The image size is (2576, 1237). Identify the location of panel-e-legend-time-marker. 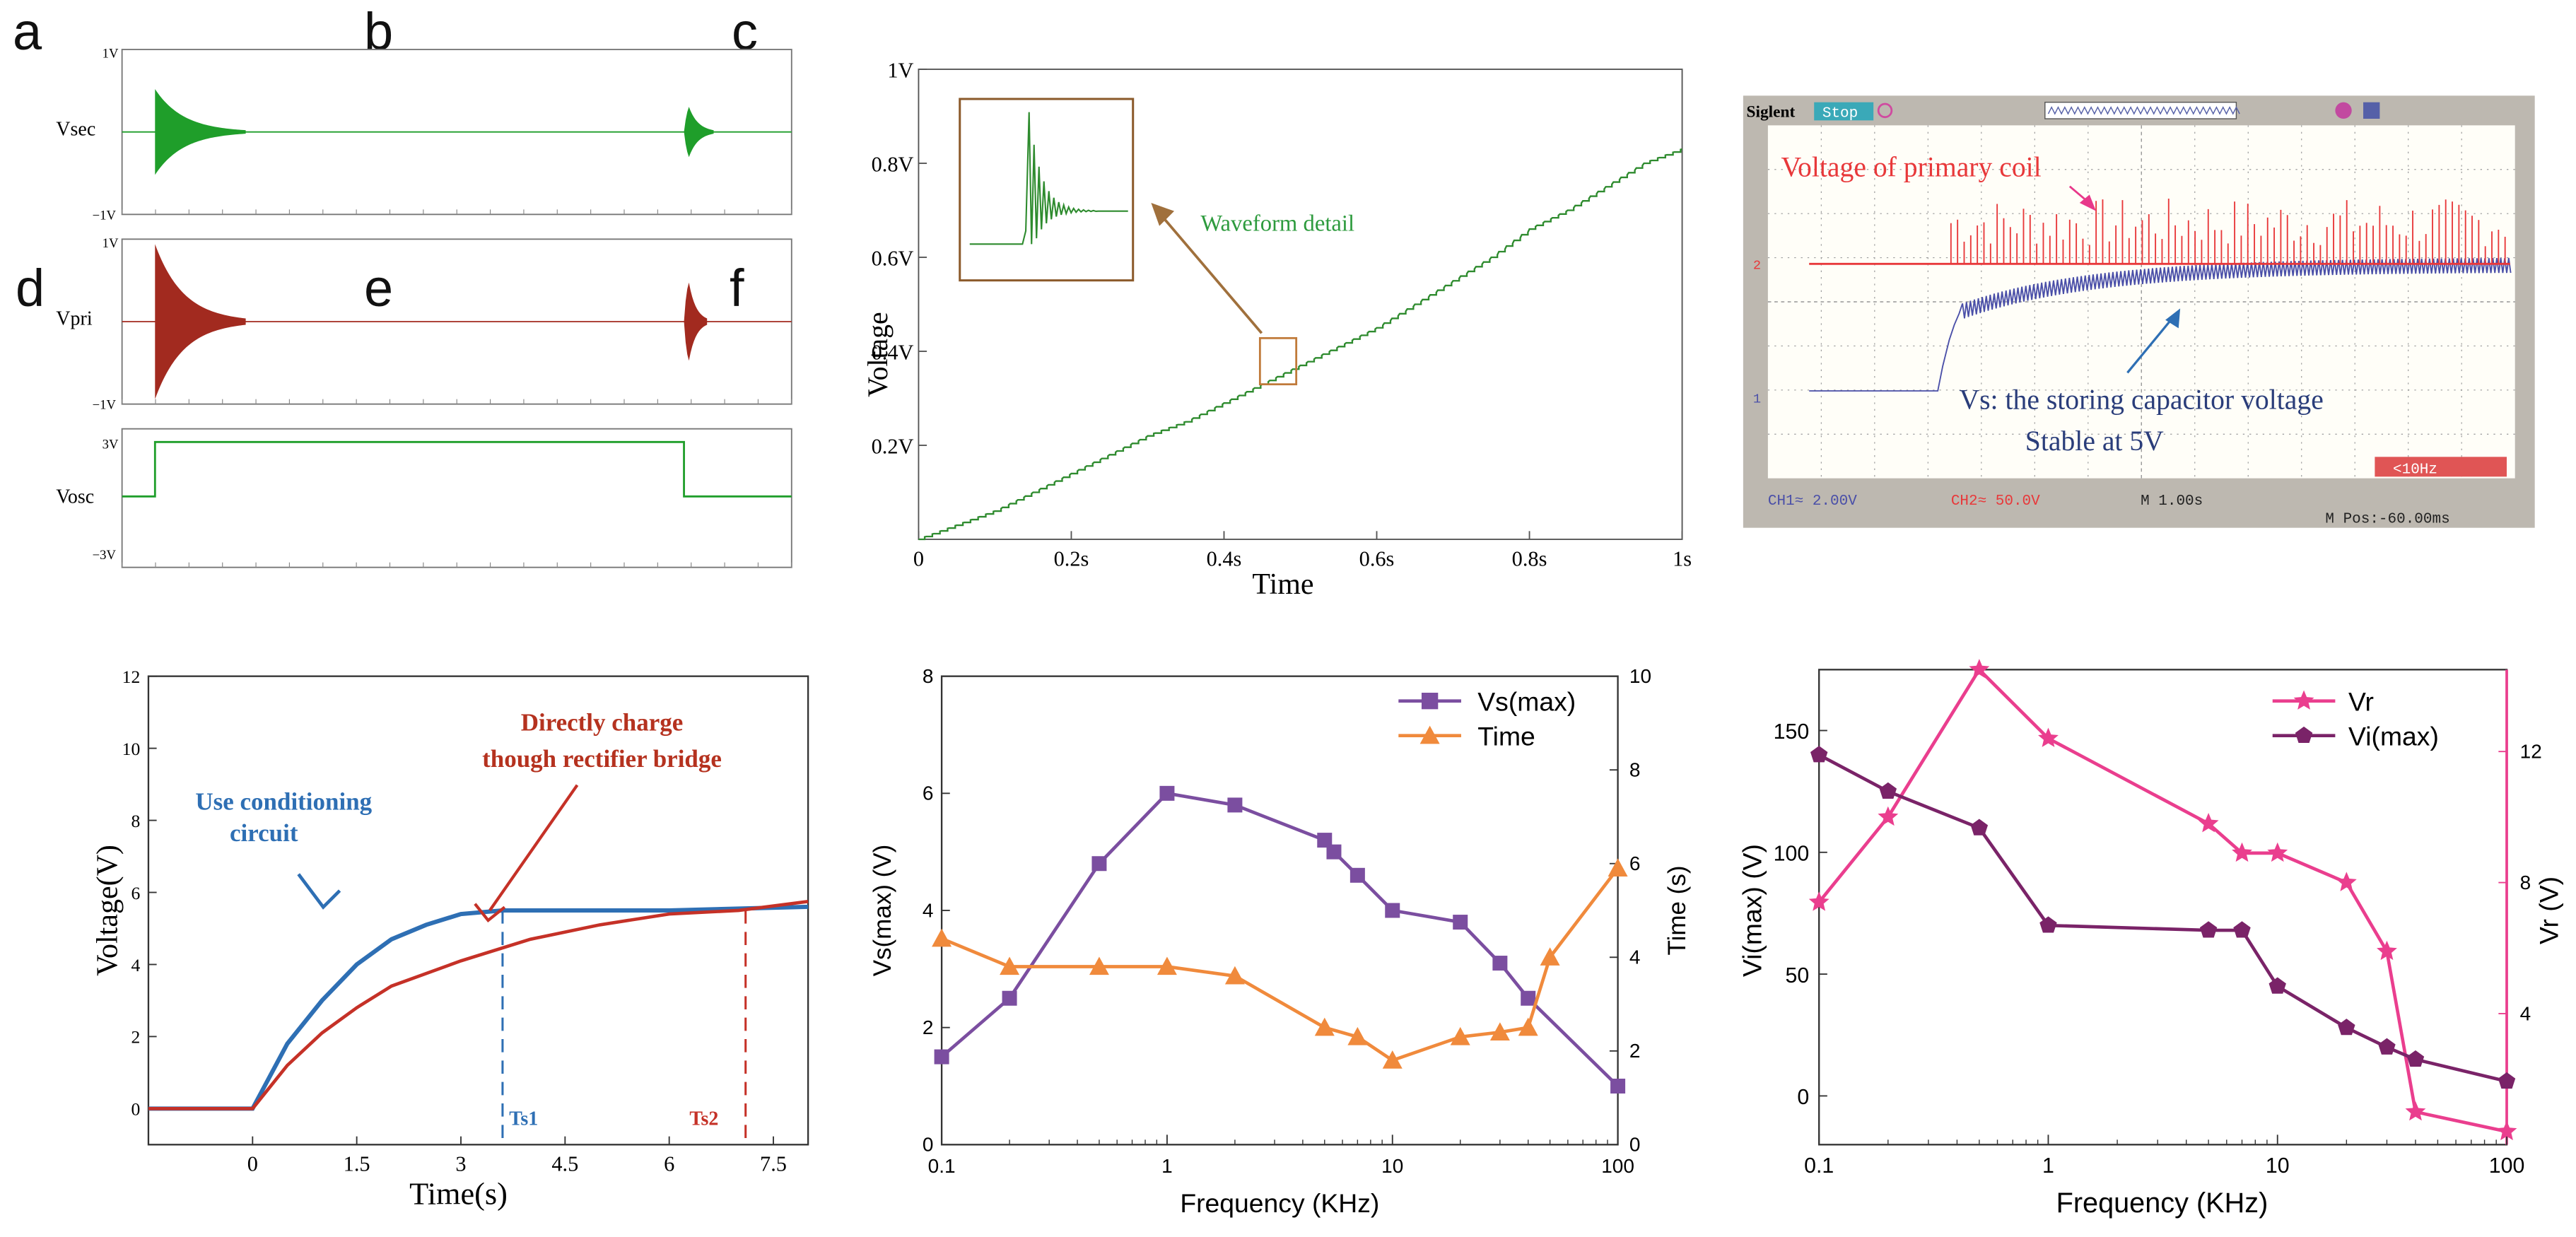
(1430, 734).